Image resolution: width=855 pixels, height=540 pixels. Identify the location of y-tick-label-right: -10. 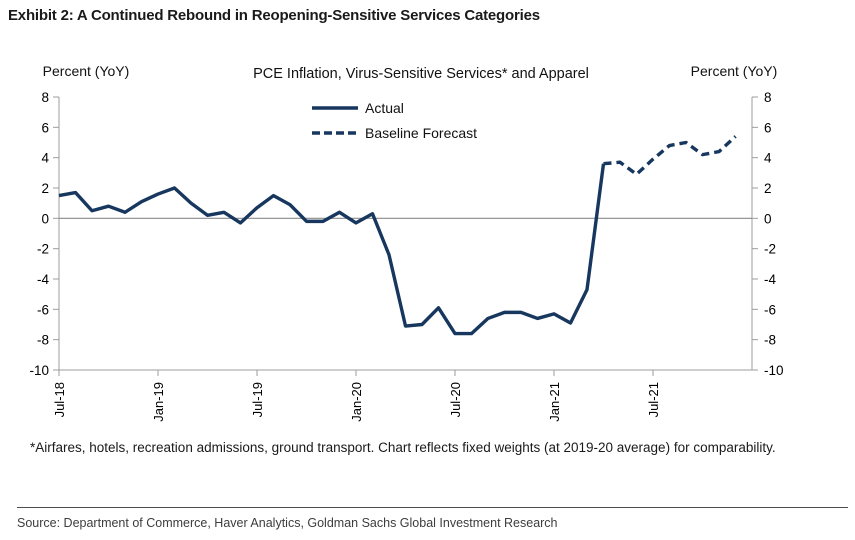
(774, 370).